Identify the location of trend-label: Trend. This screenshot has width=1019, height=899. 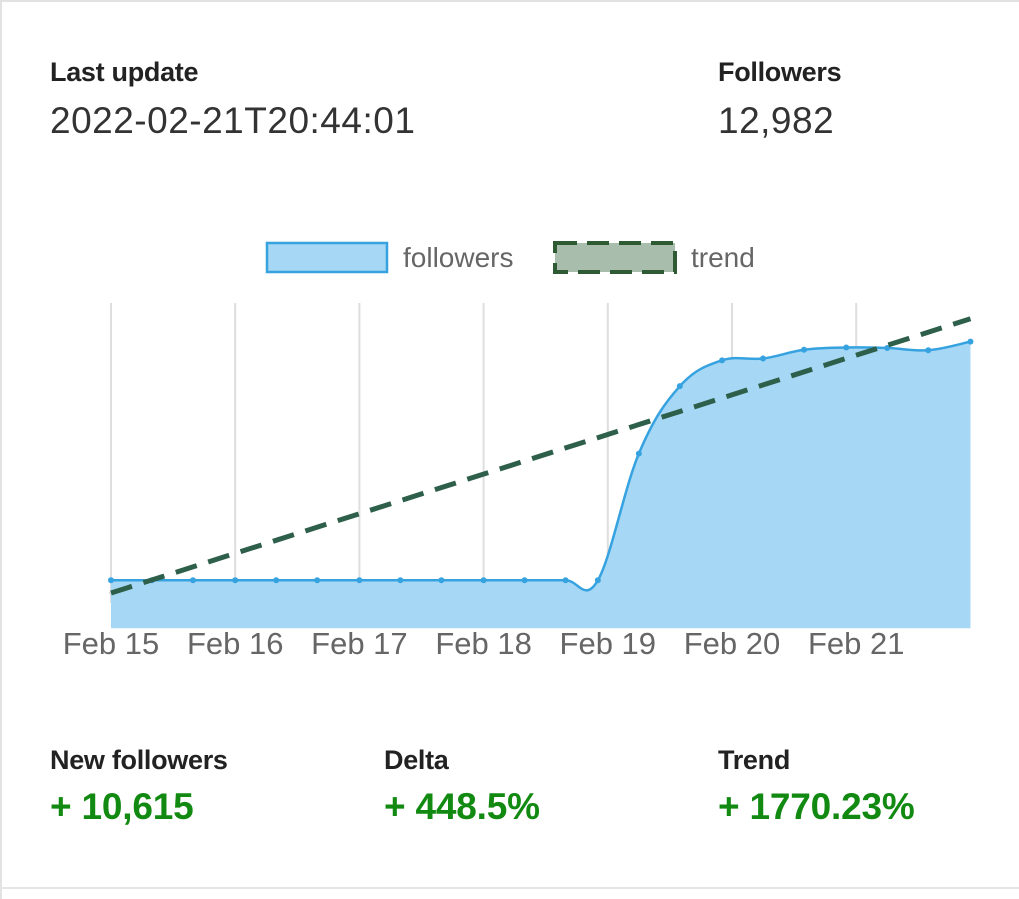
(754, 760).